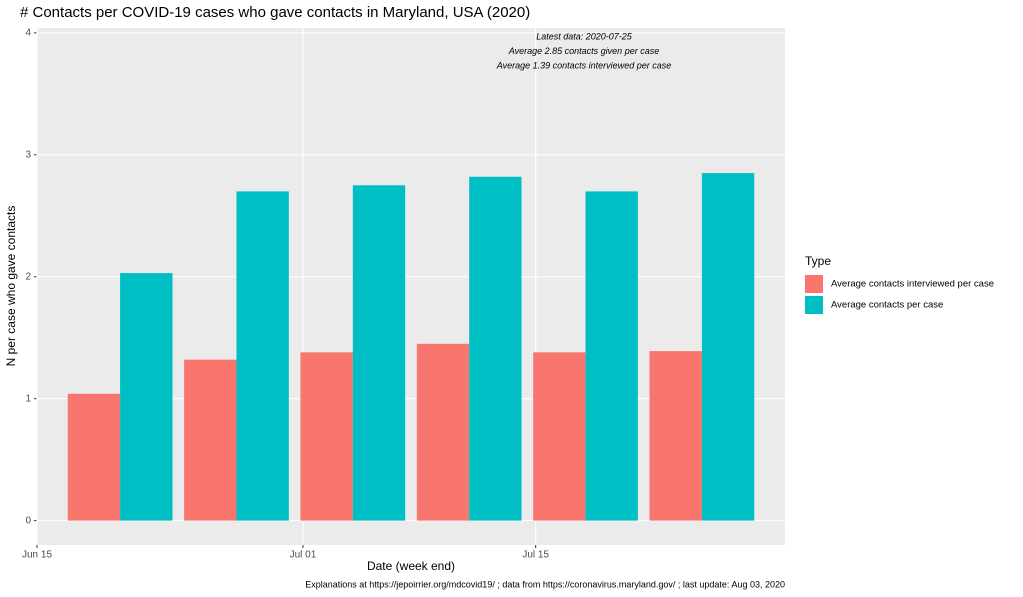 The image size is (1023, 597). What do you see at coordinates (887, 305) in the screenshot?
I see `legend-label: Average contacts per case` at bounding box center [887, 305].